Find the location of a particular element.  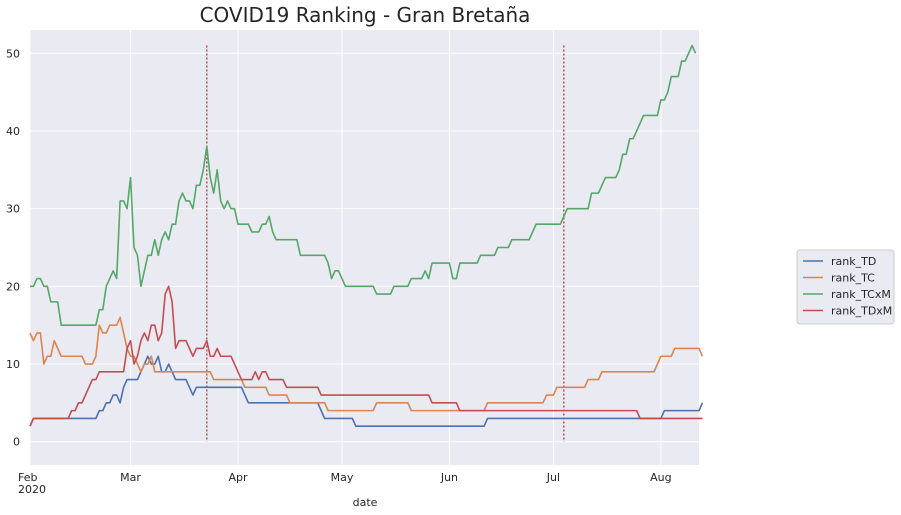

y-tick-label: 10 is located at coordinates (13, 364).